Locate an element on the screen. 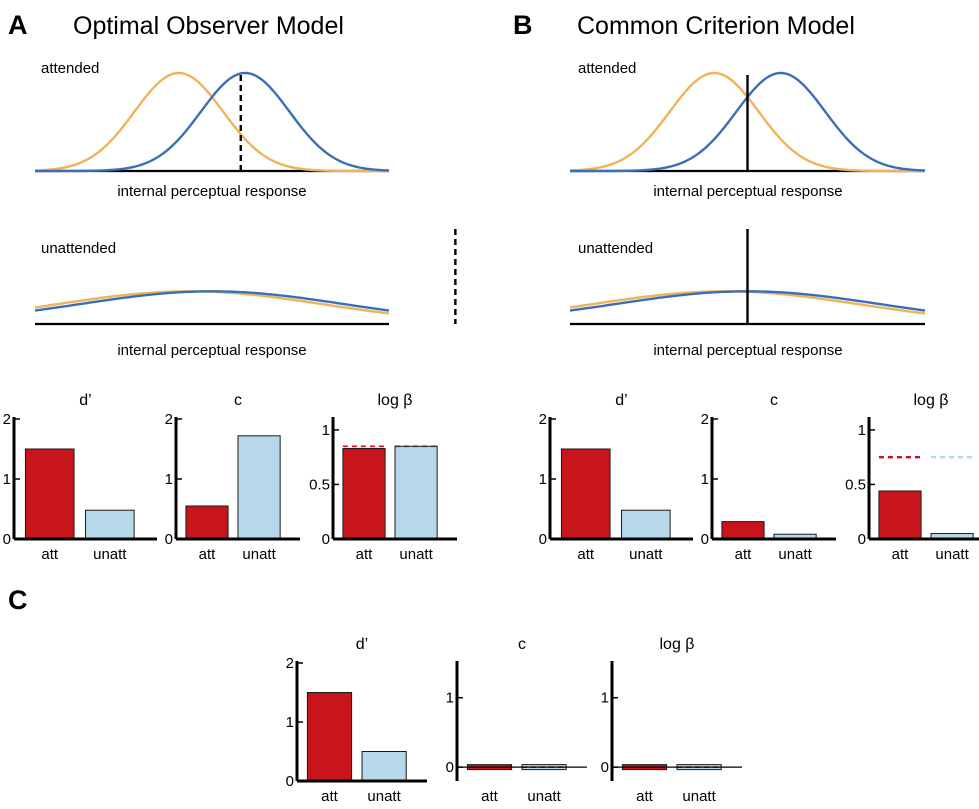 The image size is (979, 809). distribution-plot-a-attended: attended internal perceptual response is located at coordinates (212, 130).